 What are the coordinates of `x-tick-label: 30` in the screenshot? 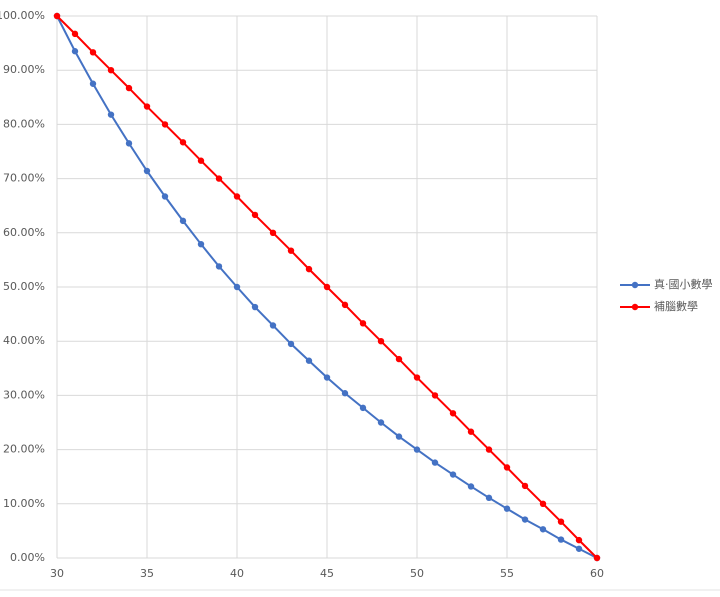 It's located at (57, 573).